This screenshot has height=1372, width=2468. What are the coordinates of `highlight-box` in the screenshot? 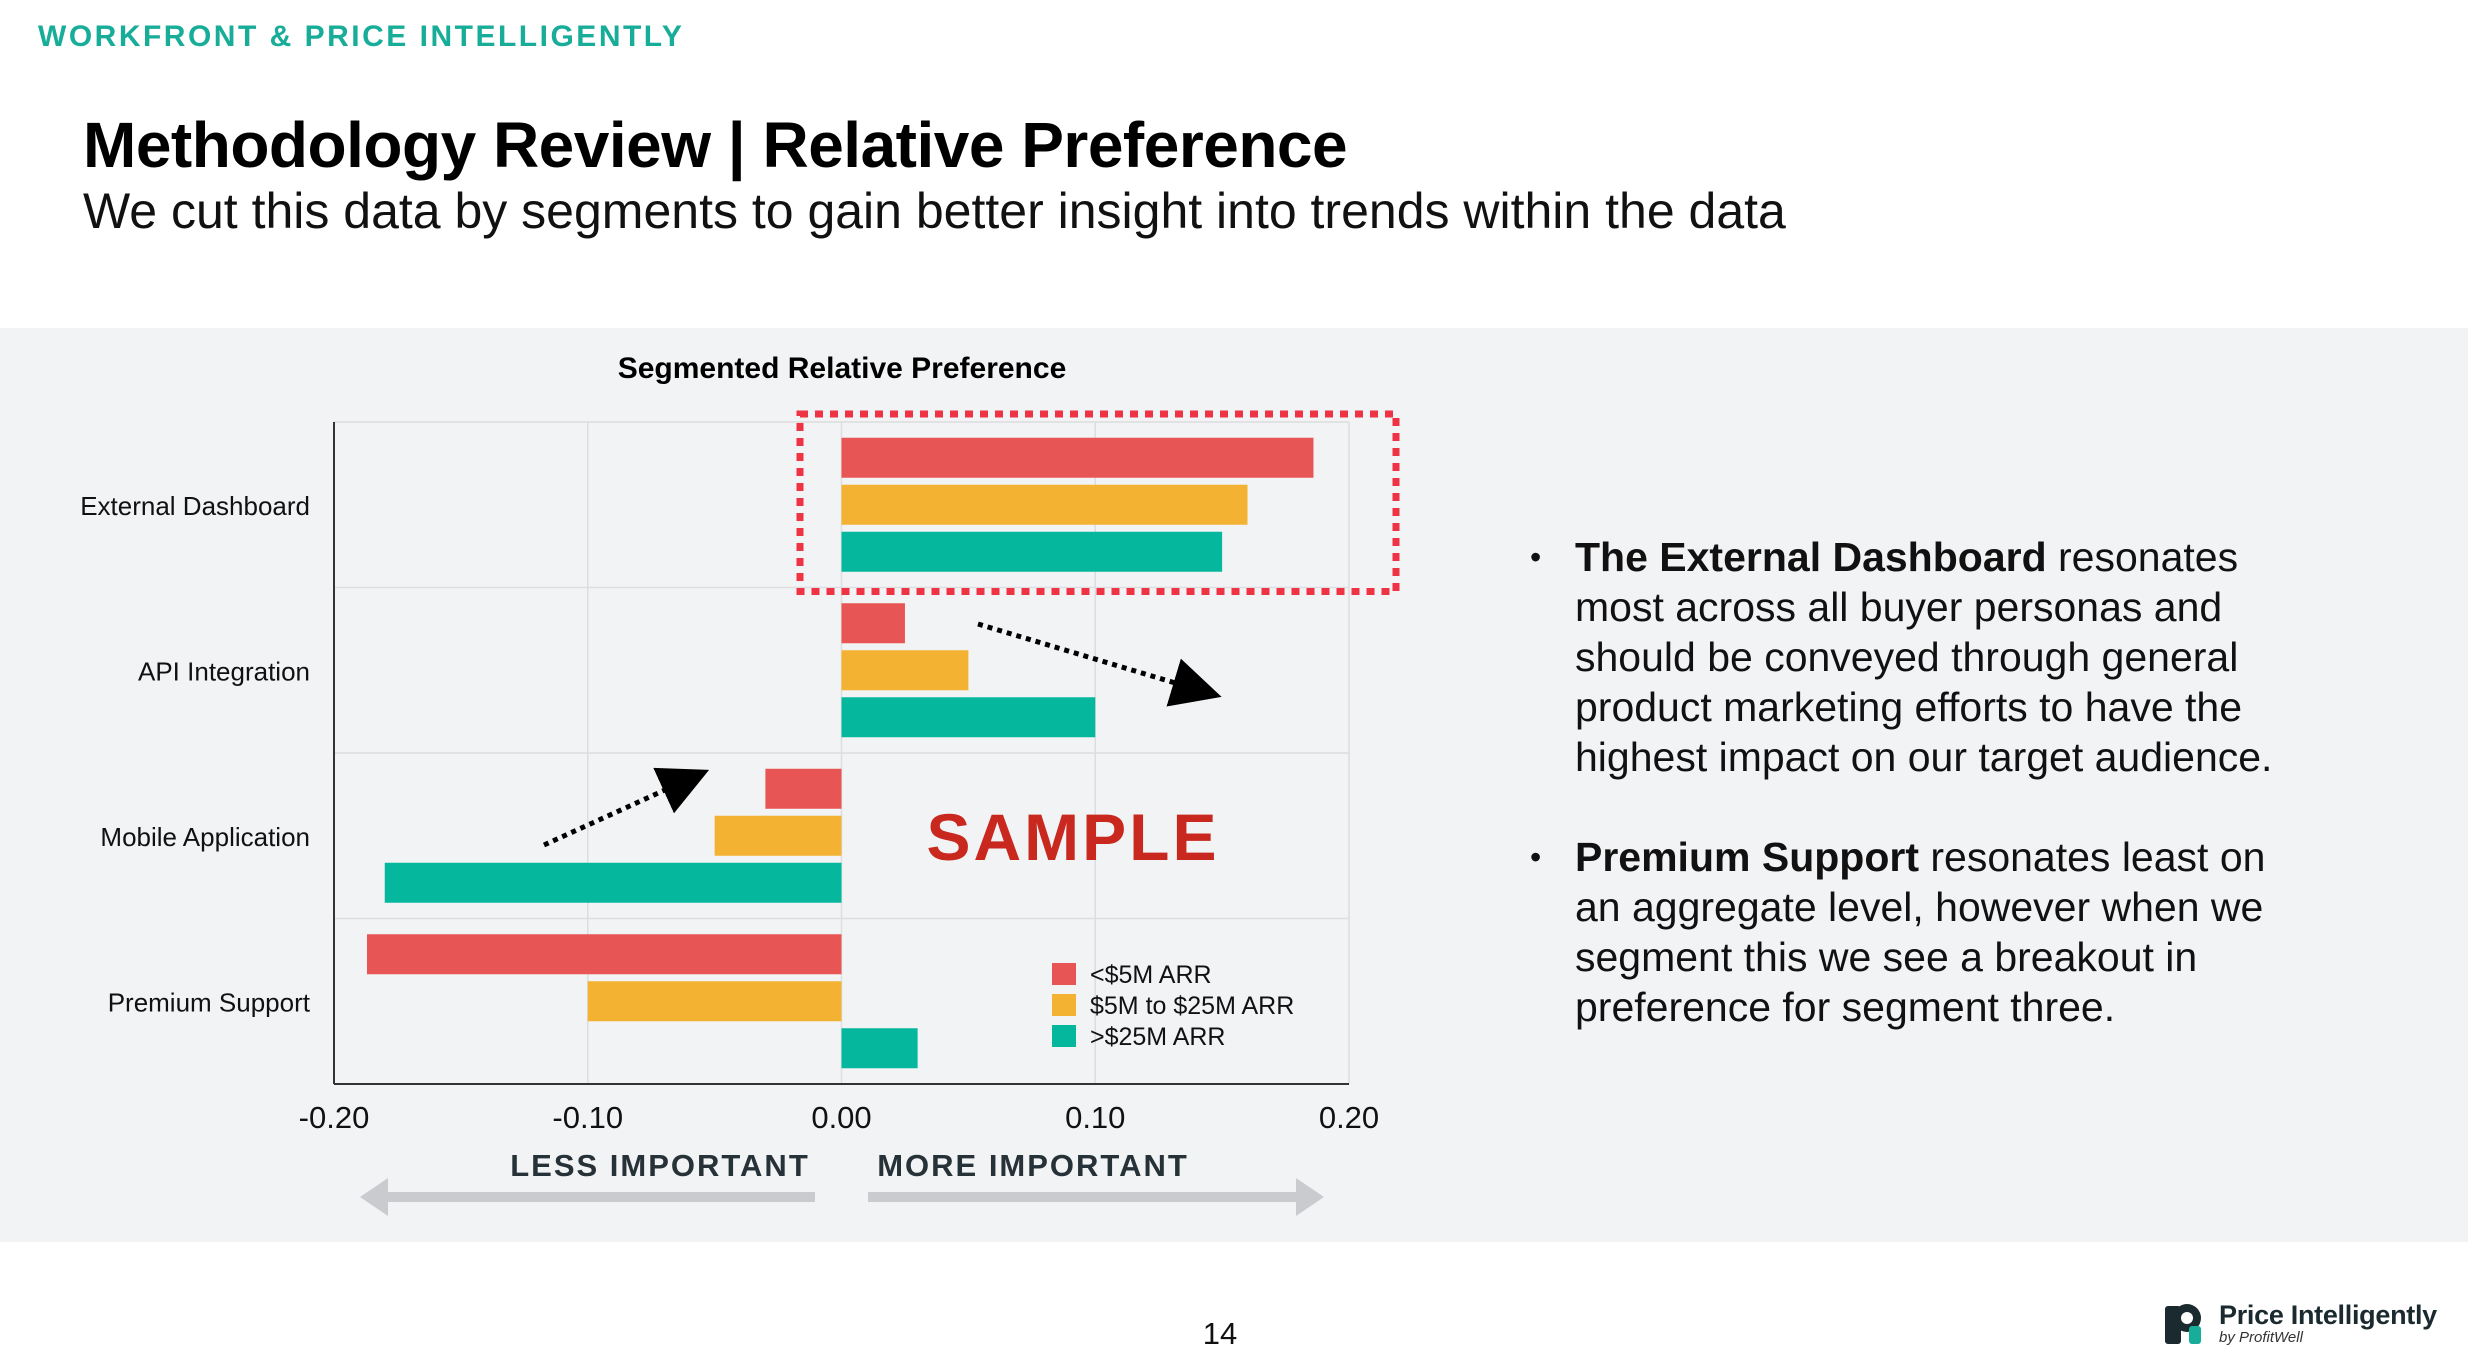 It's located at (1098, 502).